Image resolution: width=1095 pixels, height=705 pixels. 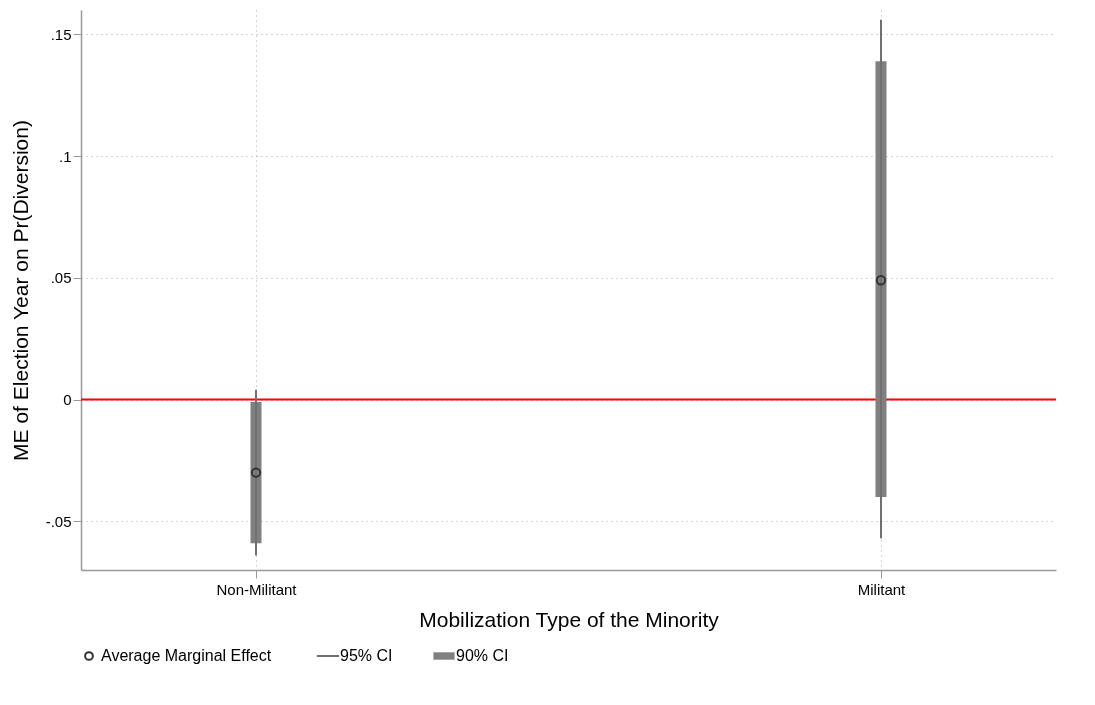 I want to click on legend-label: 90% CI, so click(x=482, y=655).